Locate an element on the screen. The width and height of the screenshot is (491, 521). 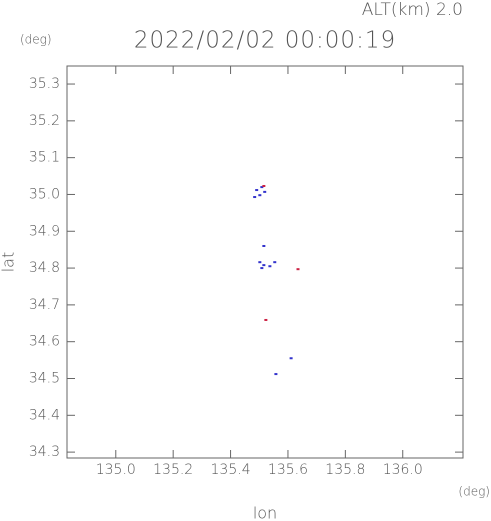
x-tick-label: 135.4 is located at coordinates (231, 470).